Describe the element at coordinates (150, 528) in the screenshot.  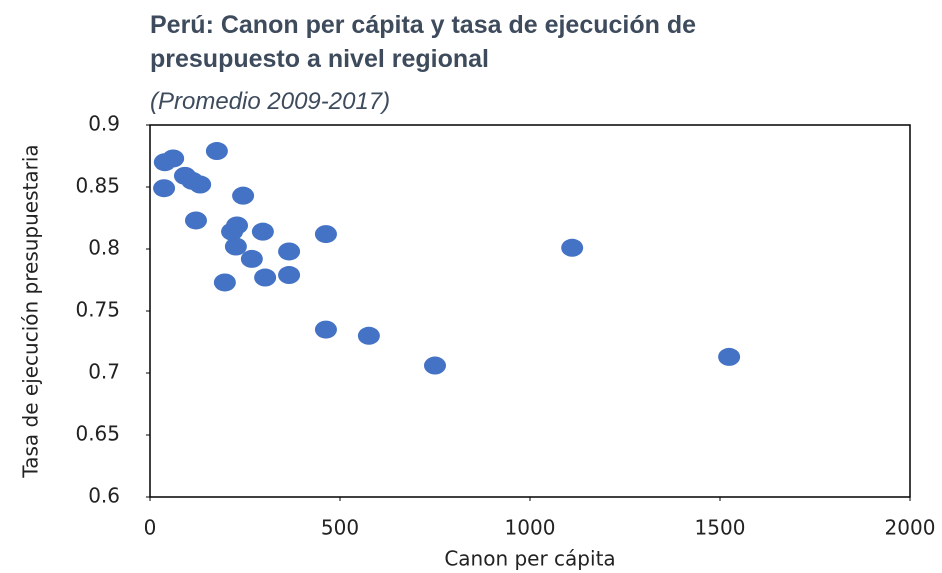
I see `x-tick-label: 0` at that location.